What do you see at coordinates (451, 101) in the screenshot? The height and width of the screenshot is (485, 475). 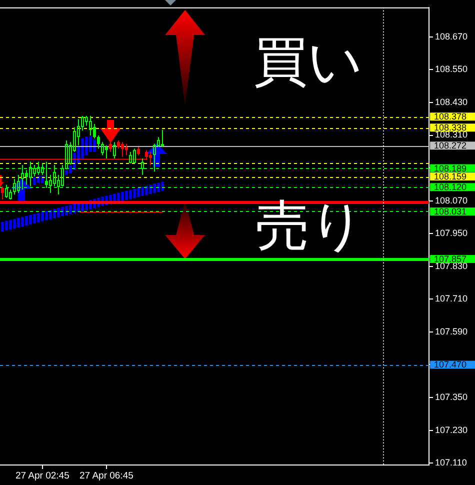 I see `y-tick-label: 108.430` at bounding box center [451, 101].